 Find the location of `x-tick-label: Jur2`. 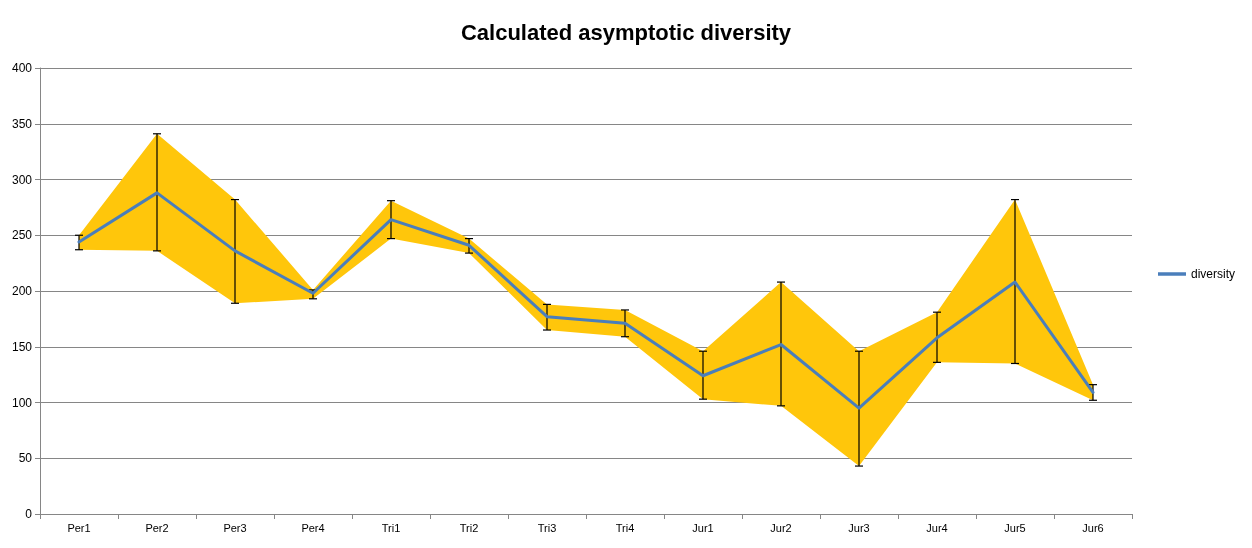

x-tick-label: Jur2 is located at coordinates (781, 527).